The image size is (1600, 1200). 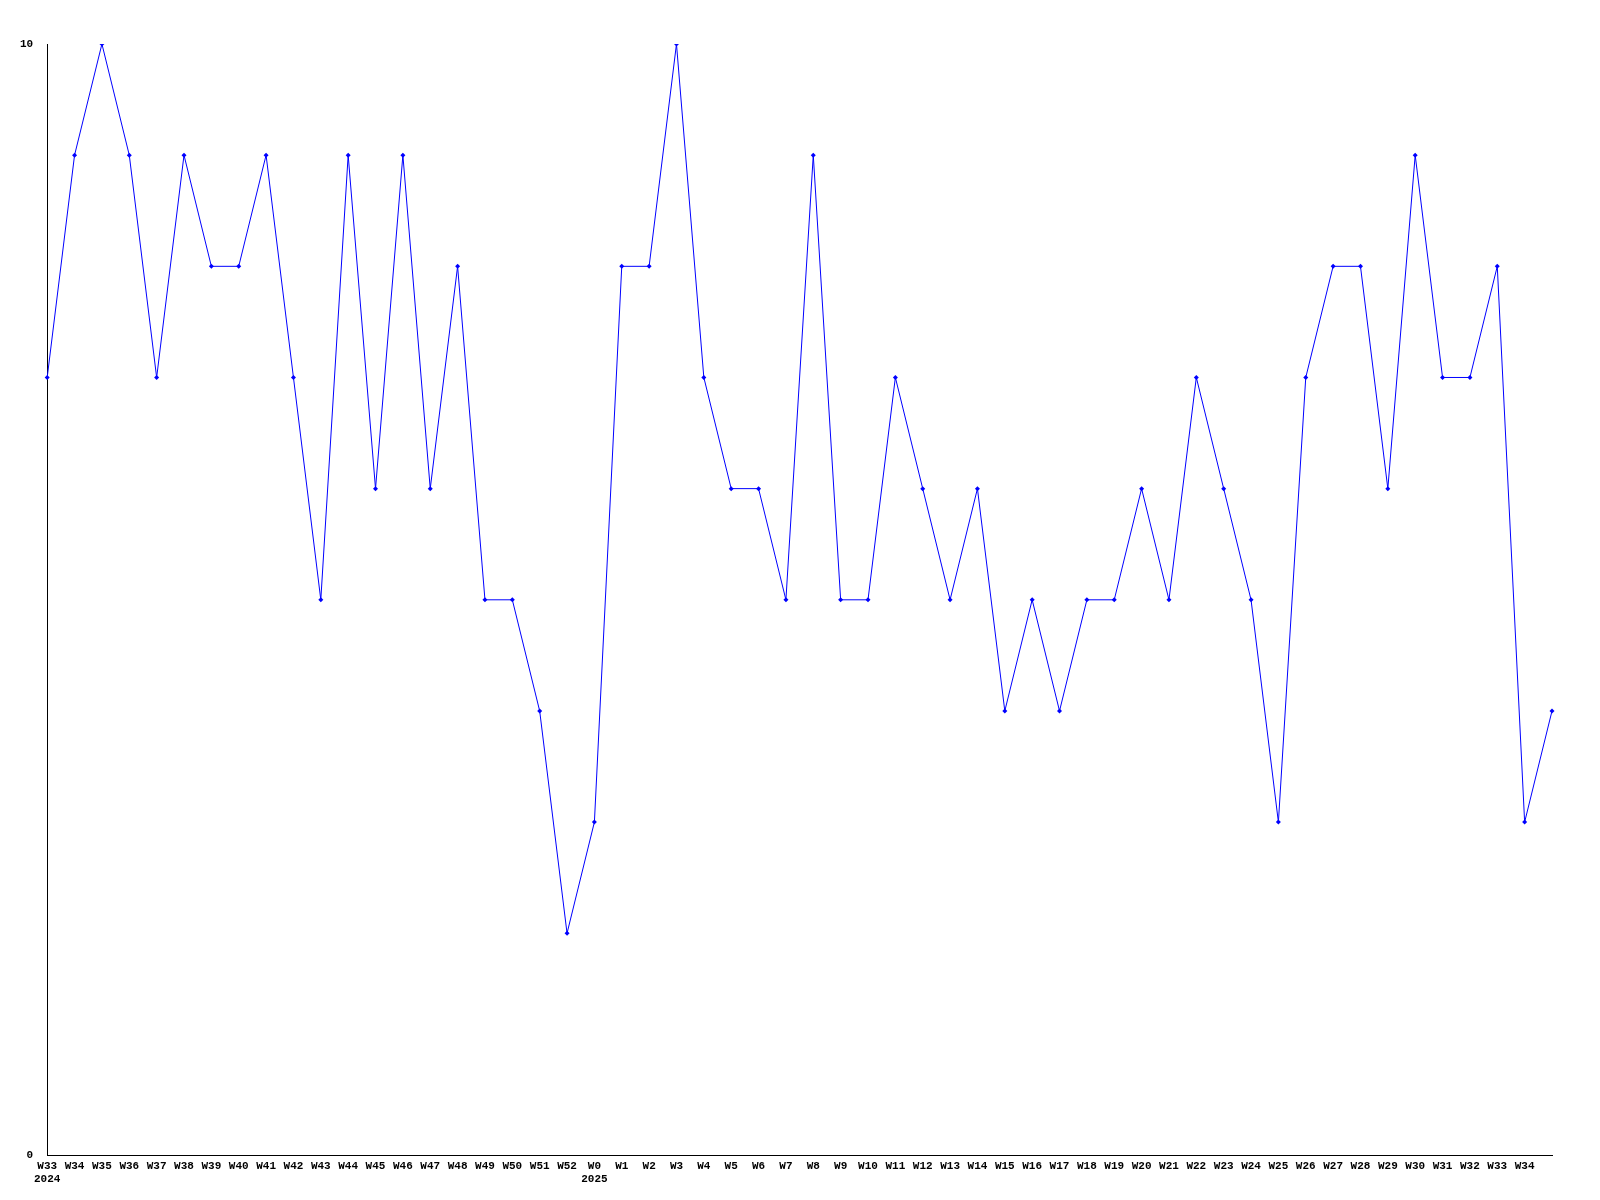 What do you see at coordinates (27, 43) in the screenshot?
I see `y-tick-label: 10` at bounding box center [27, 43].